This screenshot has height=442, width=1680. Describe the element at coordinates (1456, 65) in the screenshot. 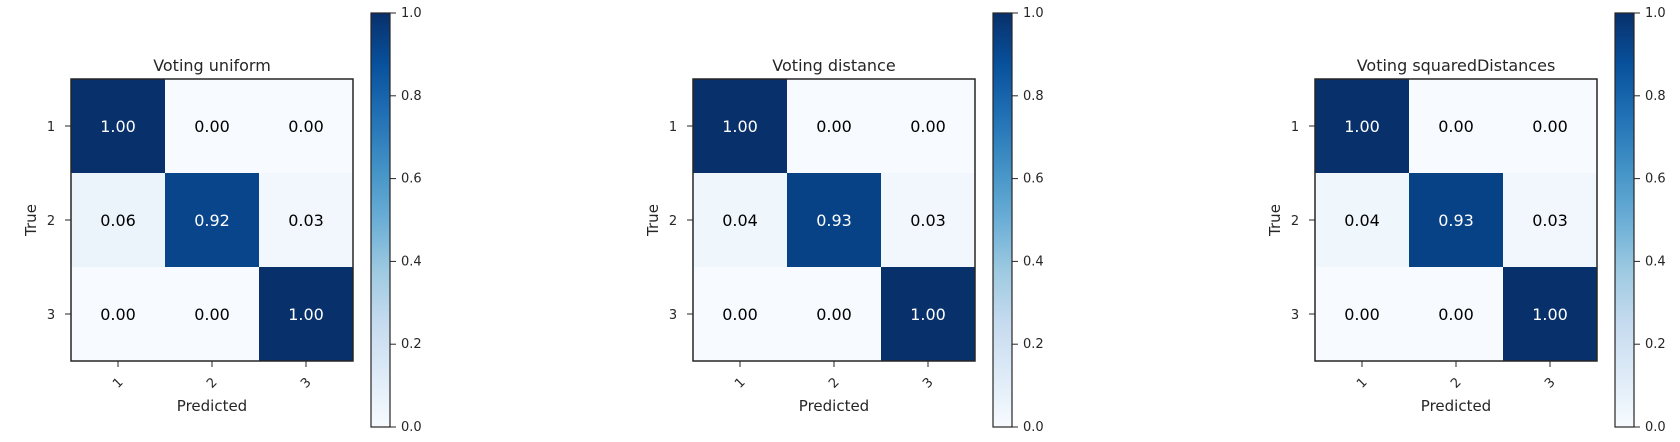

I see `chart-title: Voting squaredDistances` at that location.